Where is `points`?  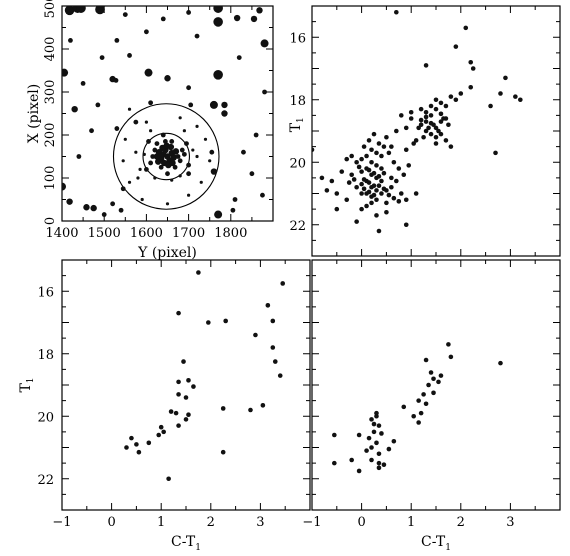 points is located at coordinates (417, 121).